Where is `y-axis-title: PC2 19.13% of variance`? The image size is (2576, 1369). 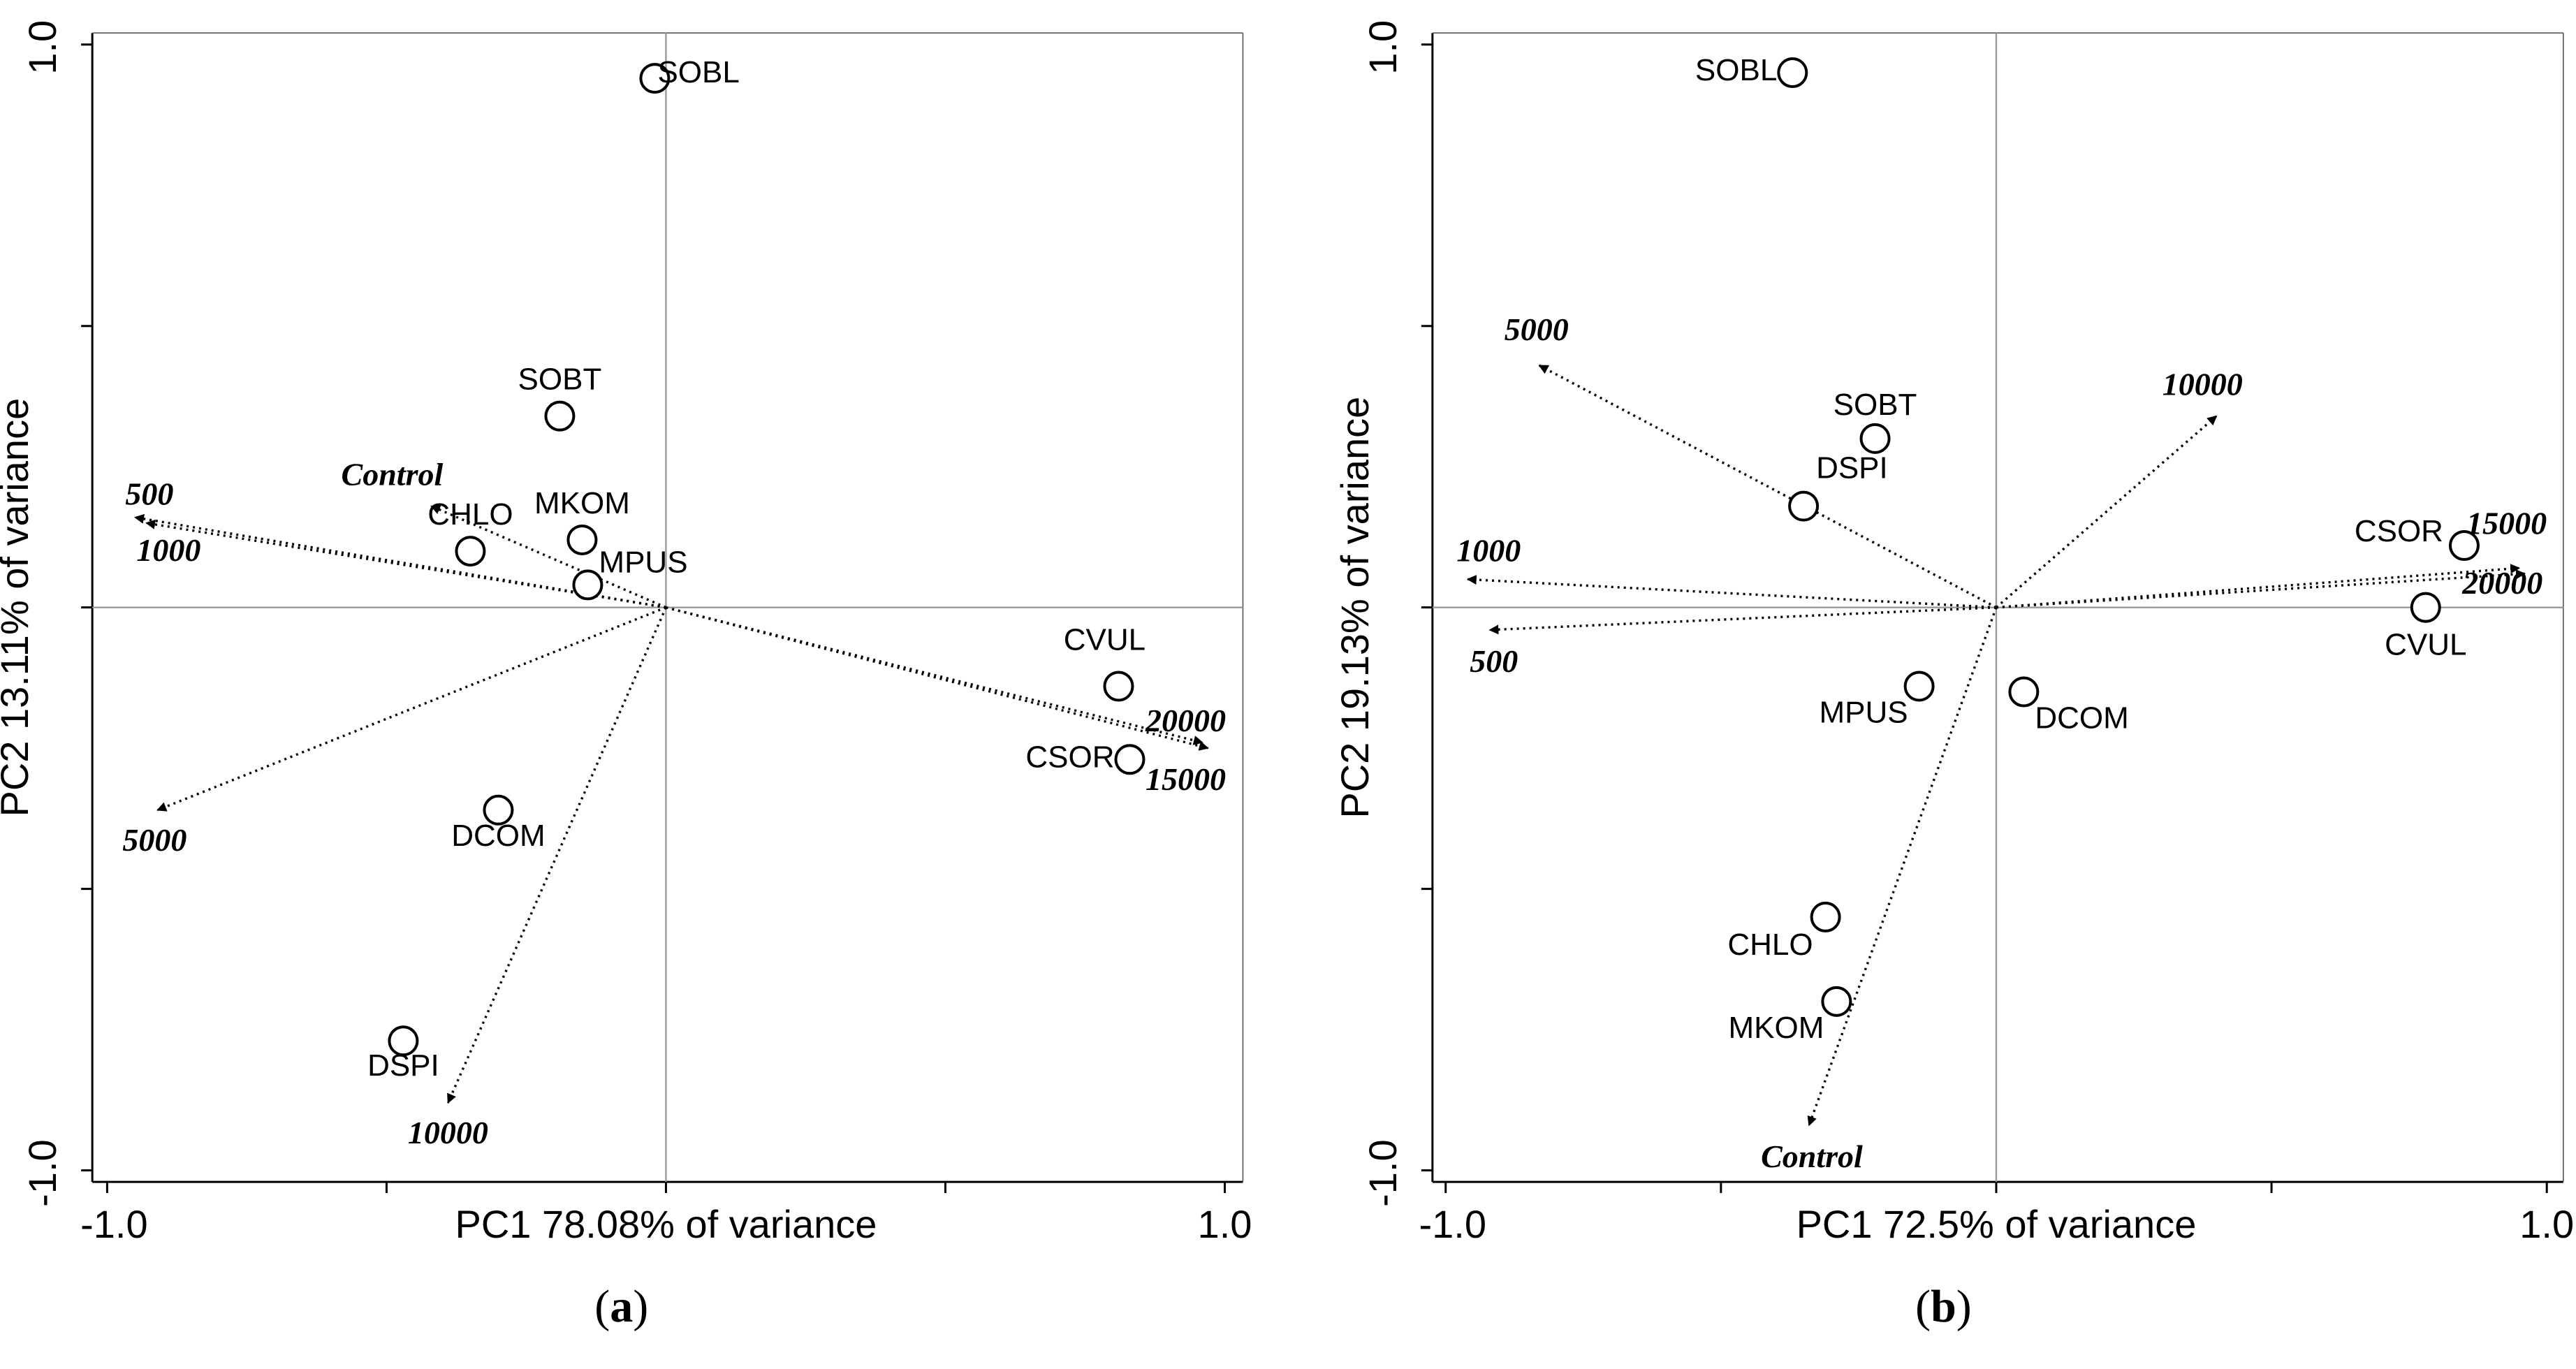
y-axis-title: PC2 19.13% of variance is located at coordinates (1355, 608).